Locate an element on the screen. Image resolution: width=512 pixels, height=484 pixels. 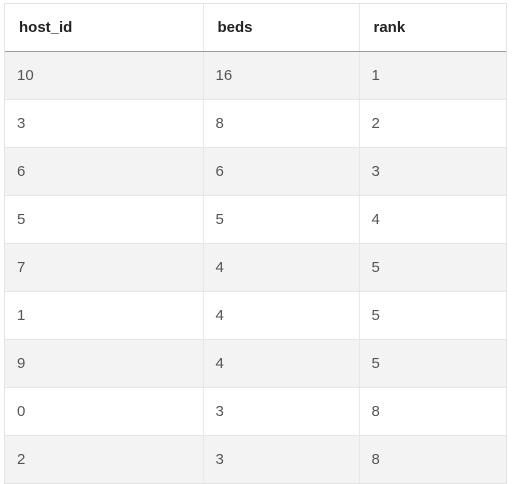
cell-host-id: 0 is located at coordinates (104, 411).